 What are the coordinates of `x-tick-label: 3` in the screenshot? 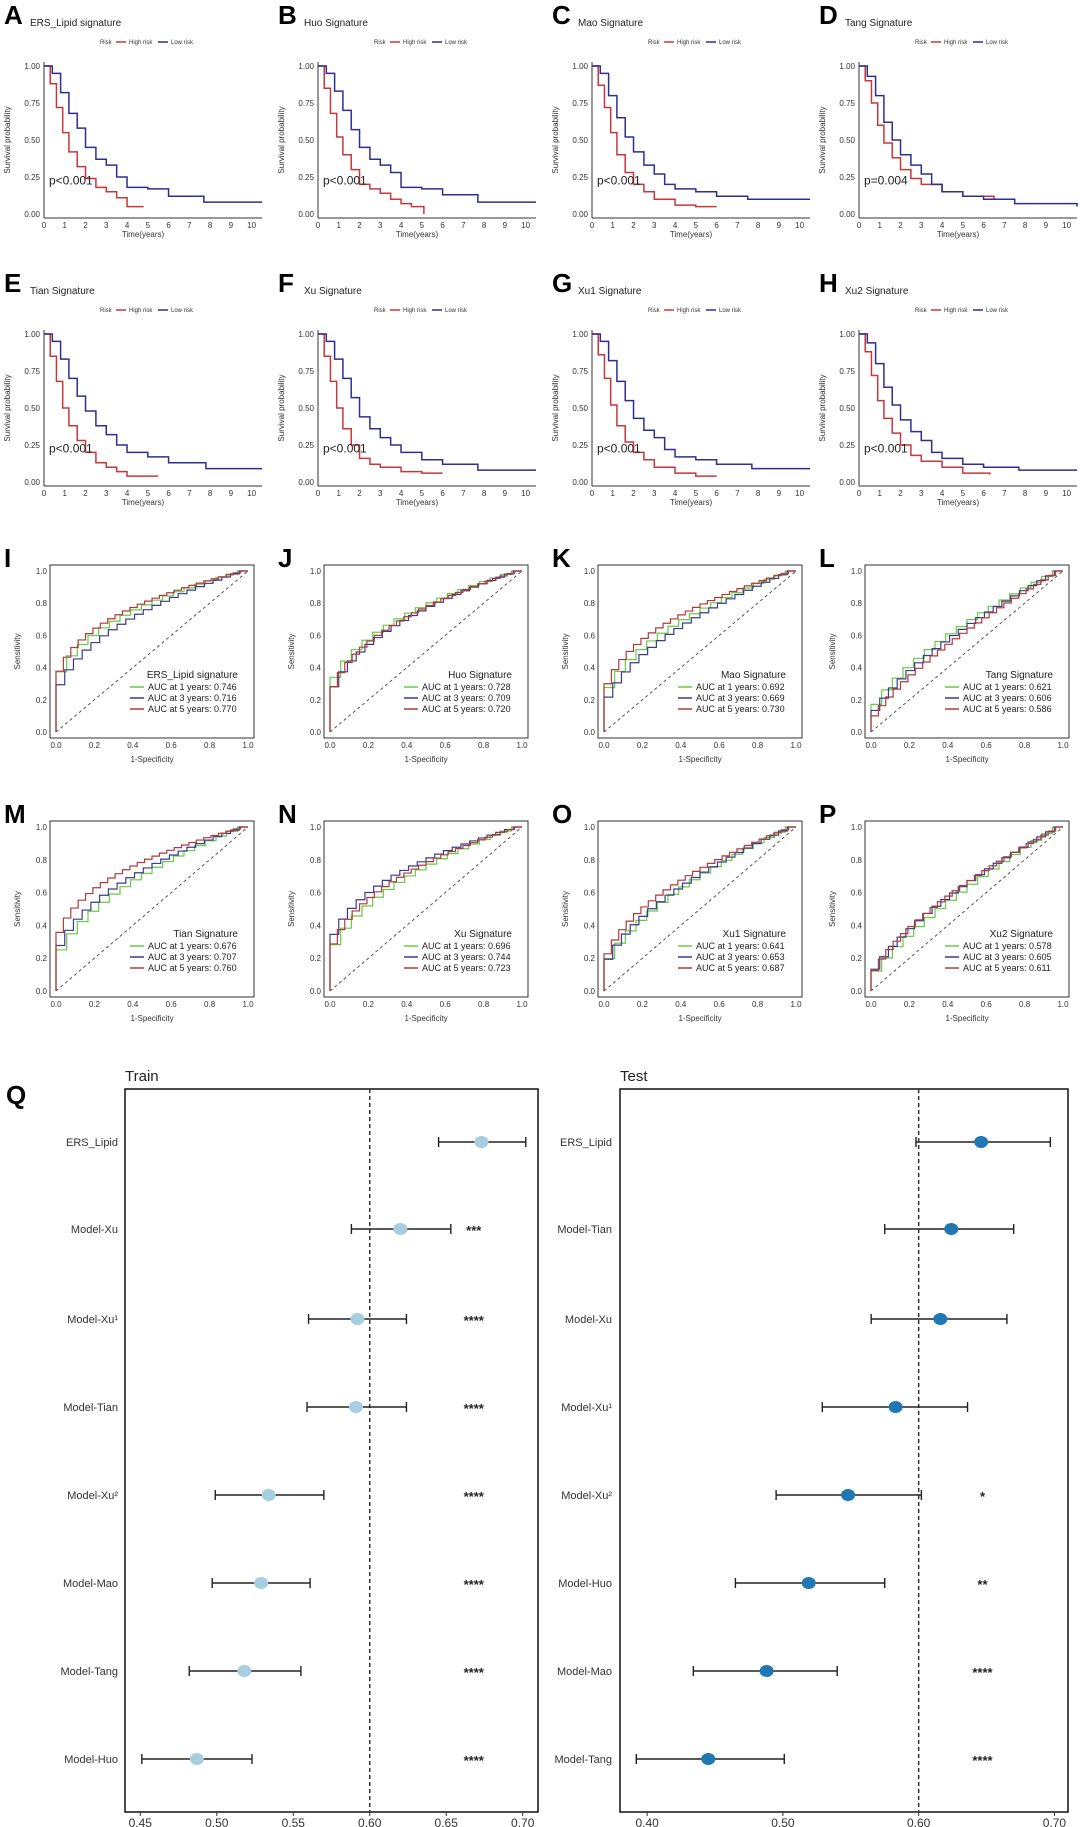 It's located at (654, 493).